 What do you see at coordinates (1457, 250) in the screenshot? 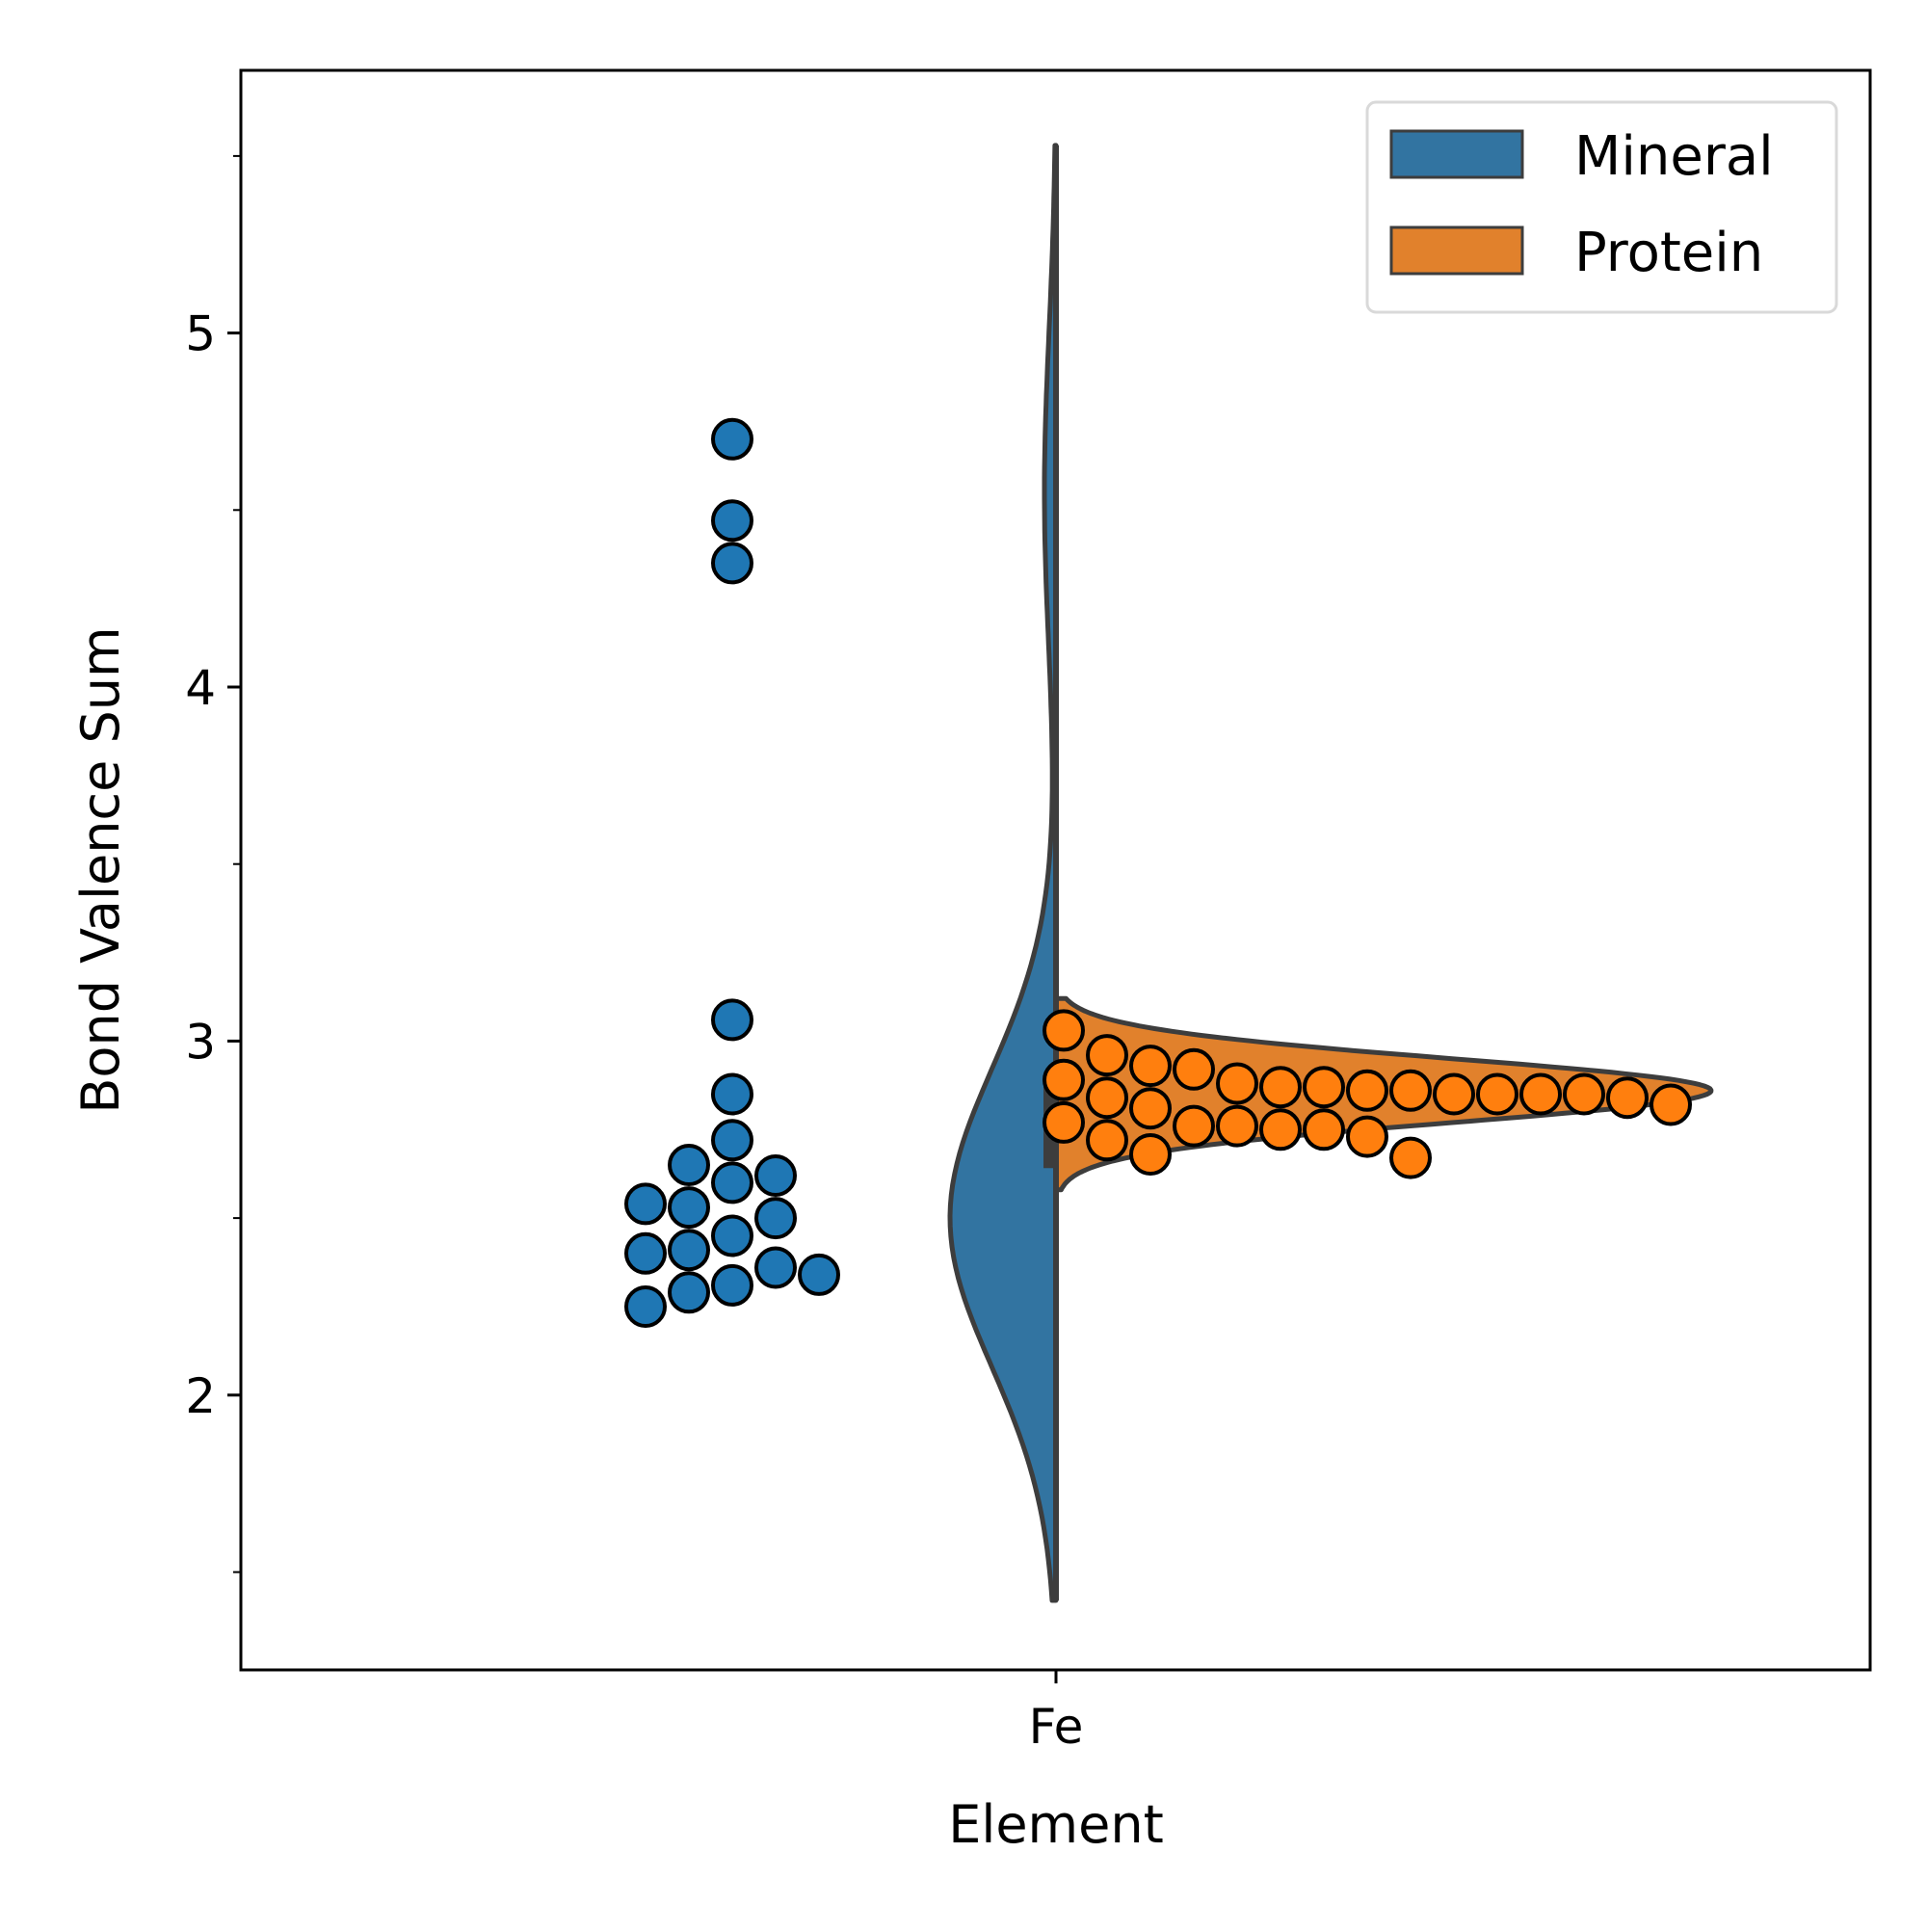
I see `legend-swatch-protein` at bounding box center [1457, 250].